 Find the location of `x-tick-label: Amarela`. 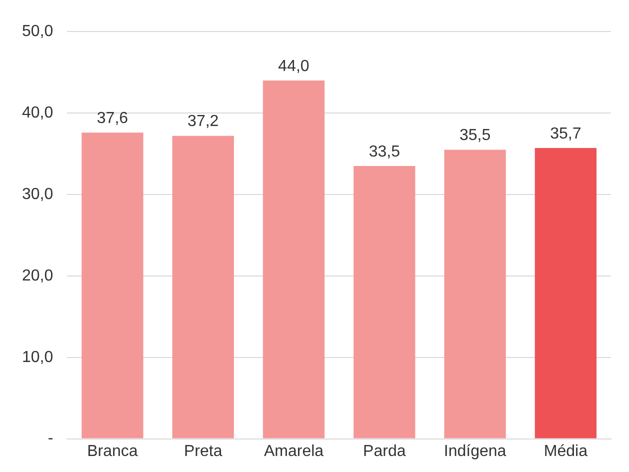

x-tick-label: Amarela is located at coordinates (294, 451).